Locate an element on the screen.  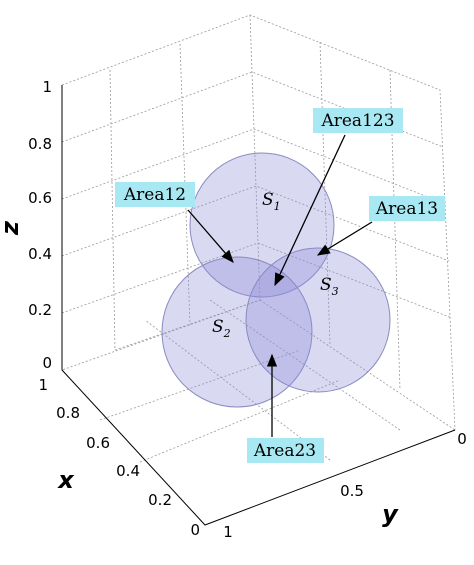
y-tick-label: 0 is located at coordinates (462, 439).